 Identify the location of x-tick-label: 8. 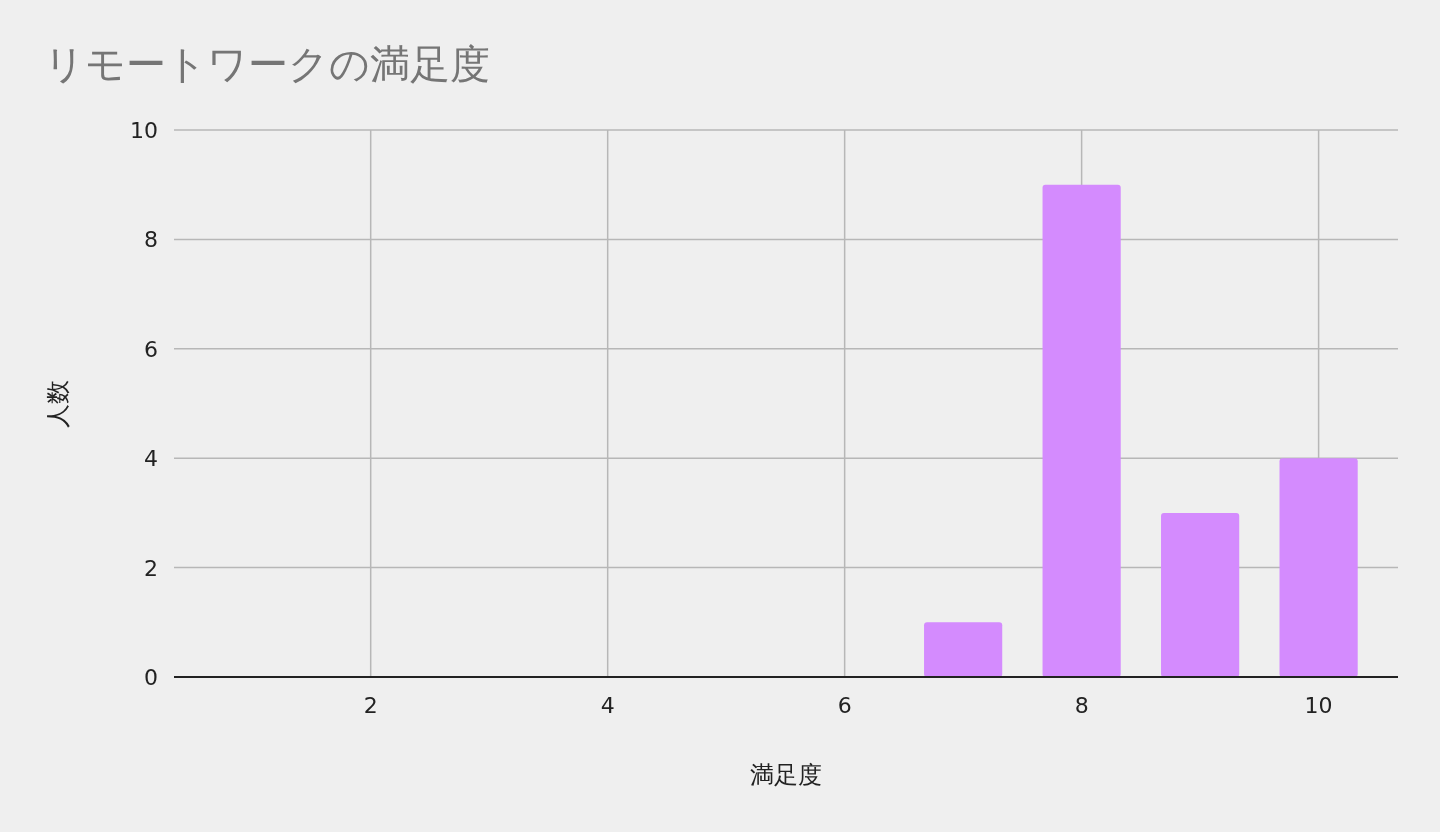
(1081, 705).